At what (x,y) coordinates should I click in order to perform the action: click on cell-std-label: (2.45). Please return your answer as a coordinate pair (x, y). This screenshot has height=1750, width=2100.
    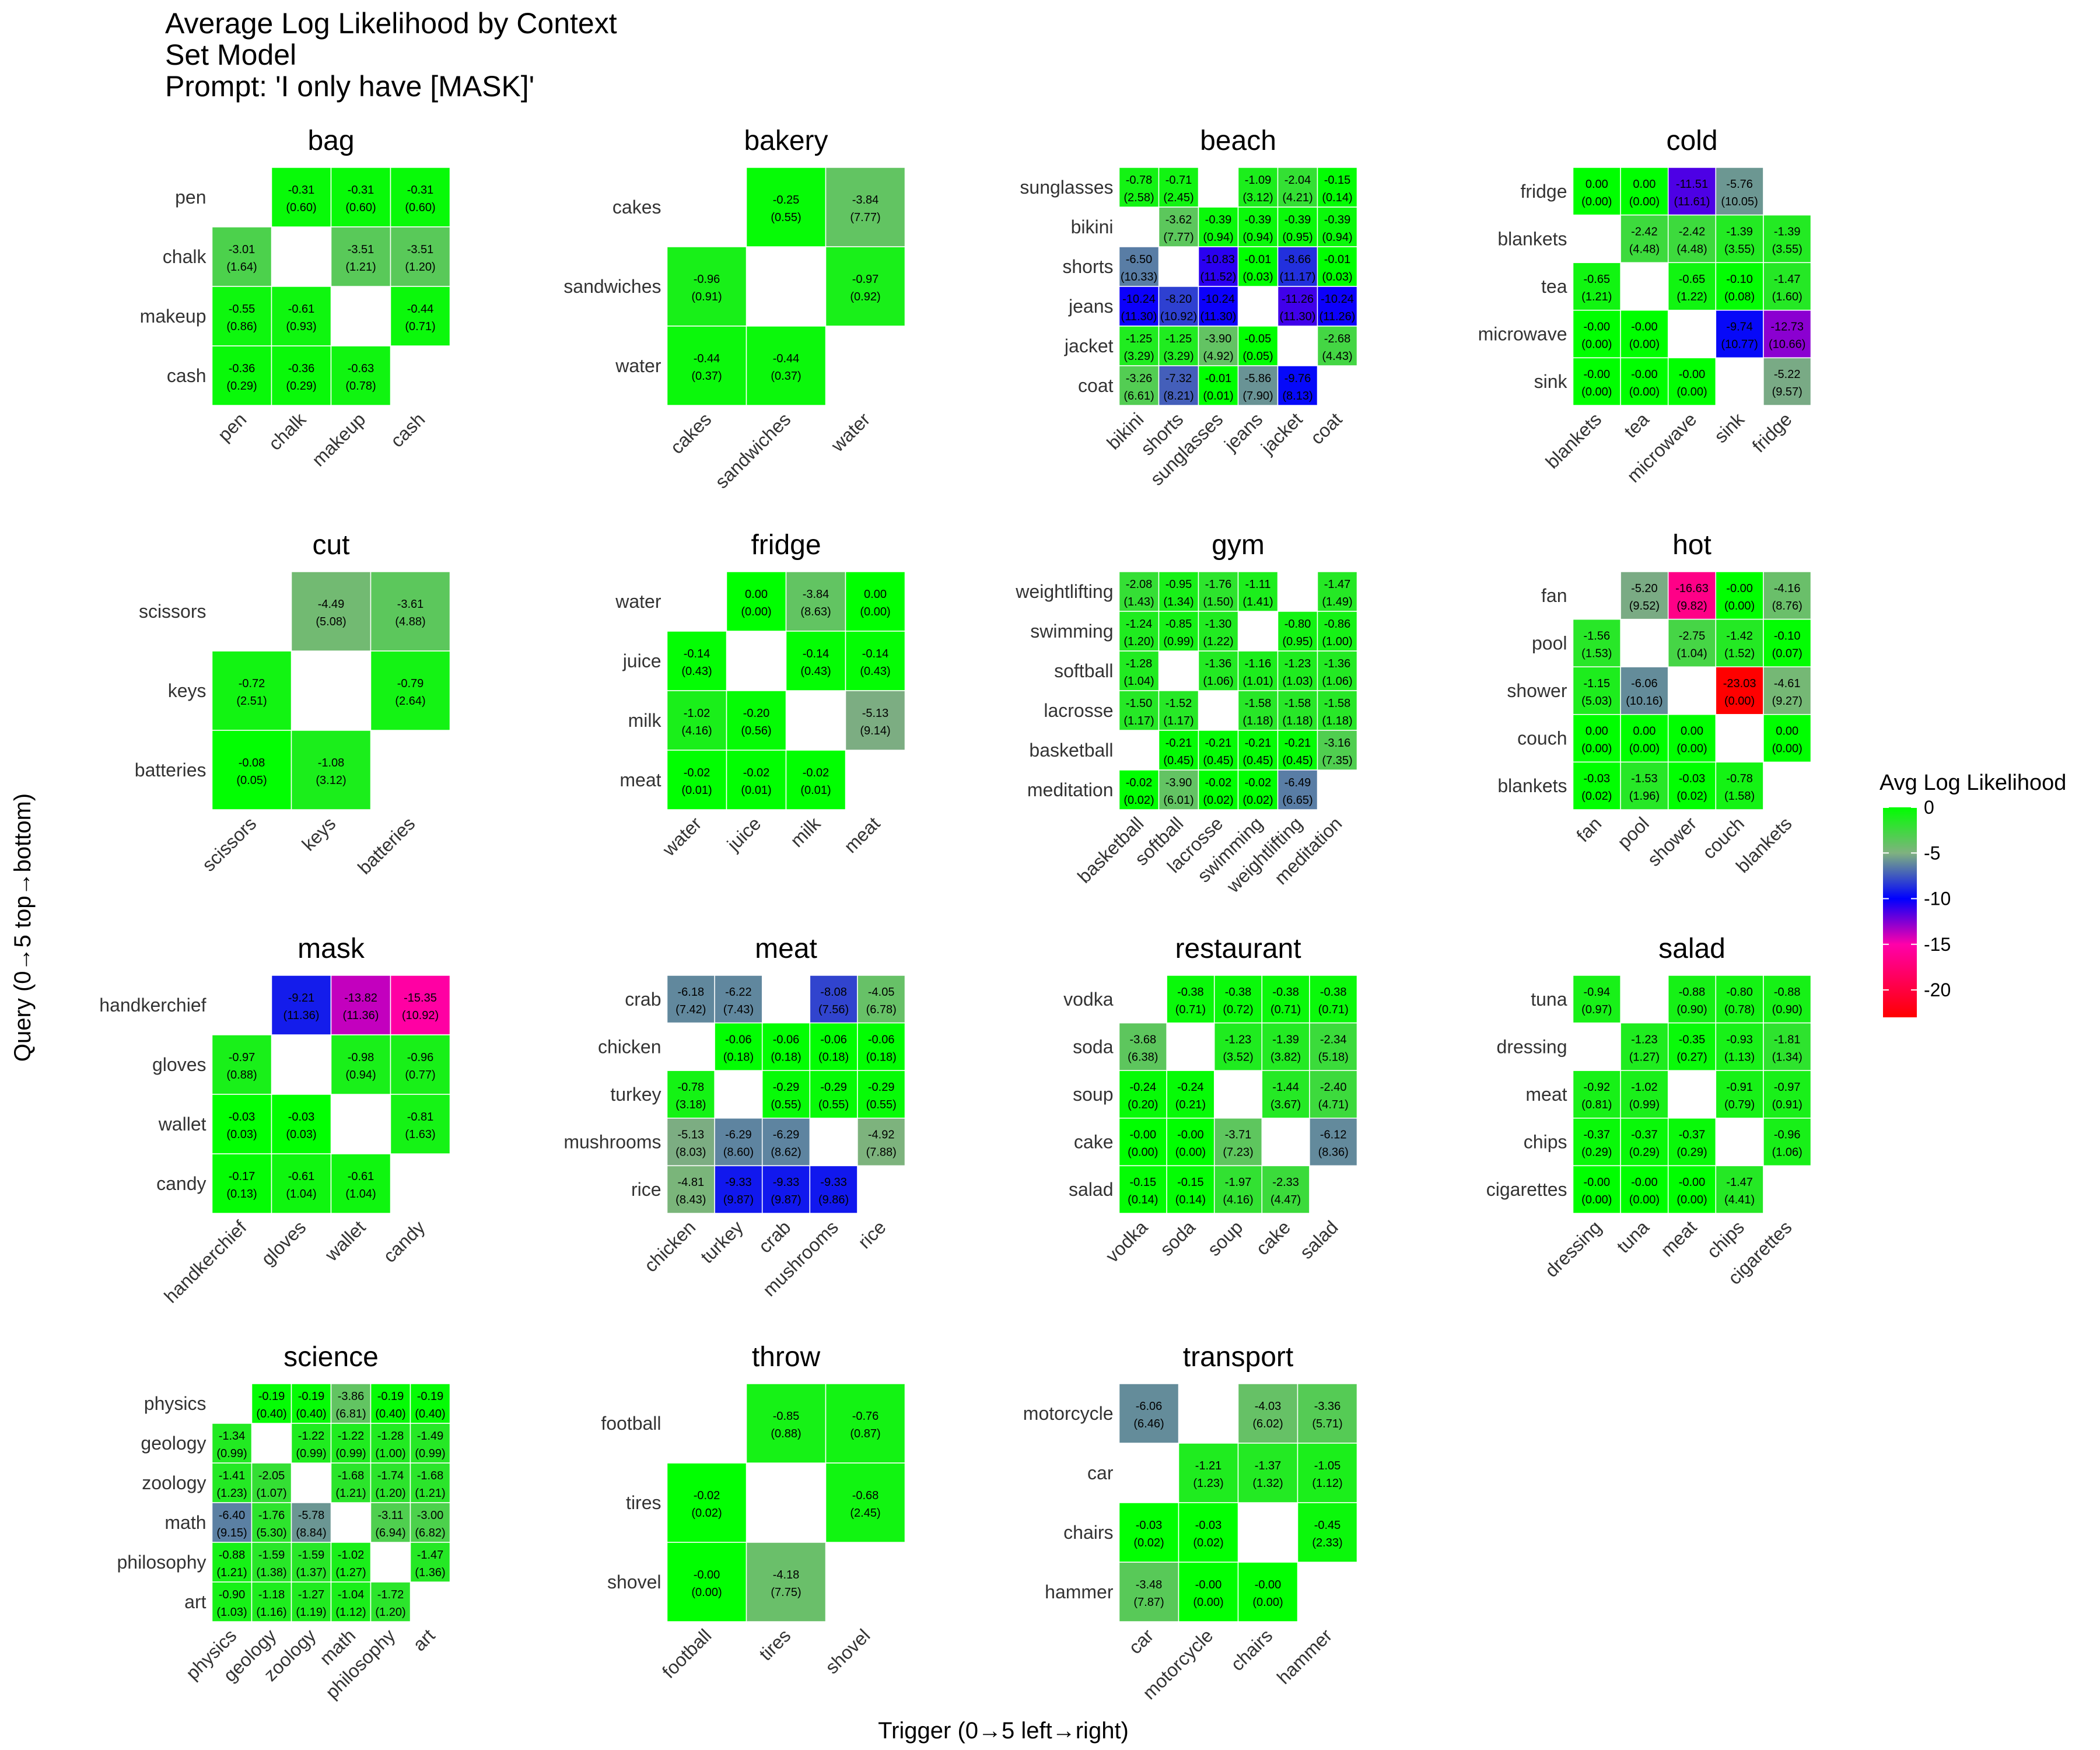
    Looking at the image, I should click on (865, 1513).